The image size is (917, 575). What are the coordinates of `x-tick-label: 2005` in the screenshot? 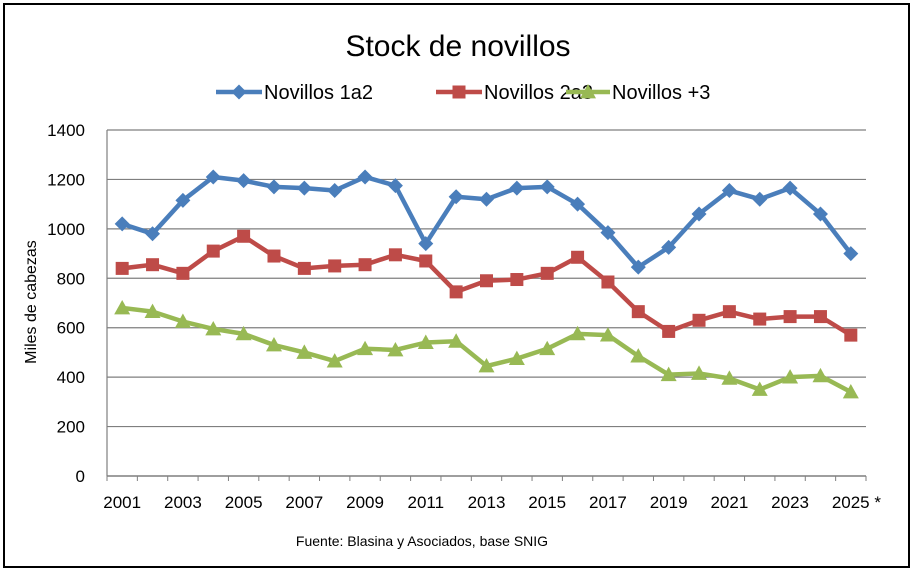 It's located at (244, 502).